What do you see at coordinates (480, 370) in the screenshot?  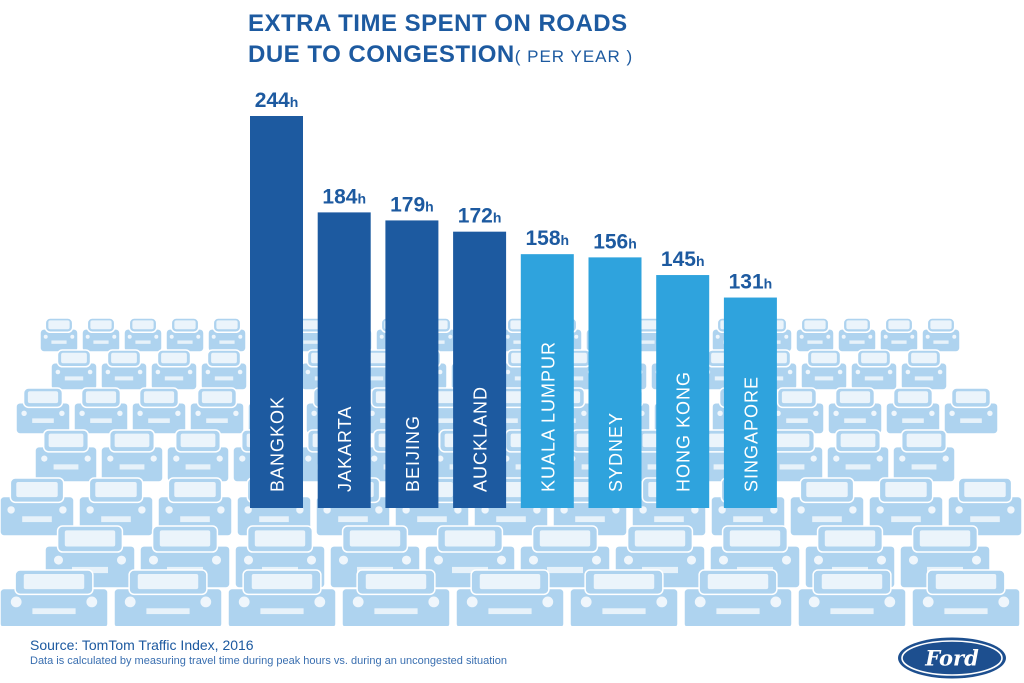 I see `bar-auckland` at bounding box center [480, 370].